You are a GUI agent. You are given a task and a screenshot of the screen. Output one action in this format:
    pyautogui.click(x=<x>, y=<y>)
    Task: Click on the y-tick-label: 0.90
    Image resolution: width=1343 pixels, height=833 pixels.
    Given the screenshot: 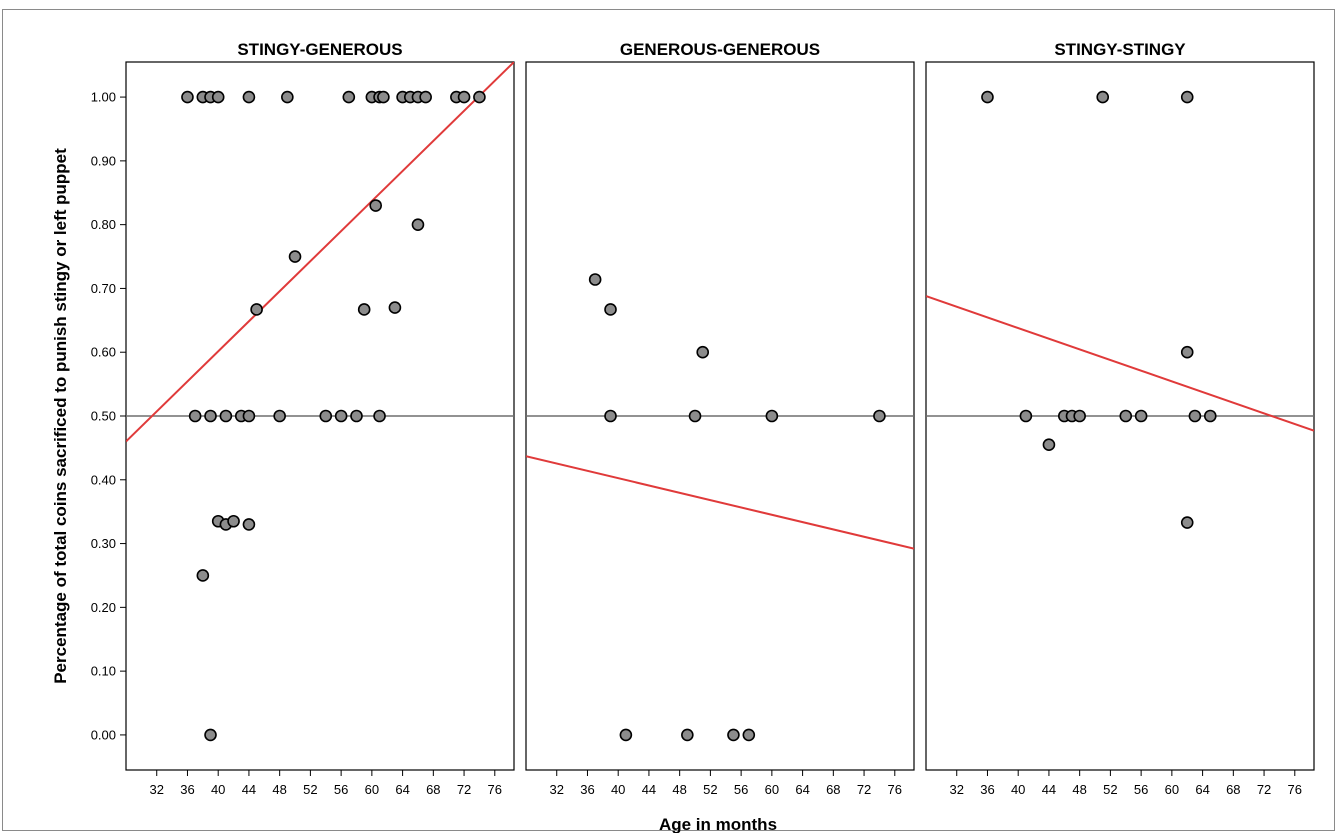 What is the action you would take?
    pyautogui.click(x=103, y=160)
    